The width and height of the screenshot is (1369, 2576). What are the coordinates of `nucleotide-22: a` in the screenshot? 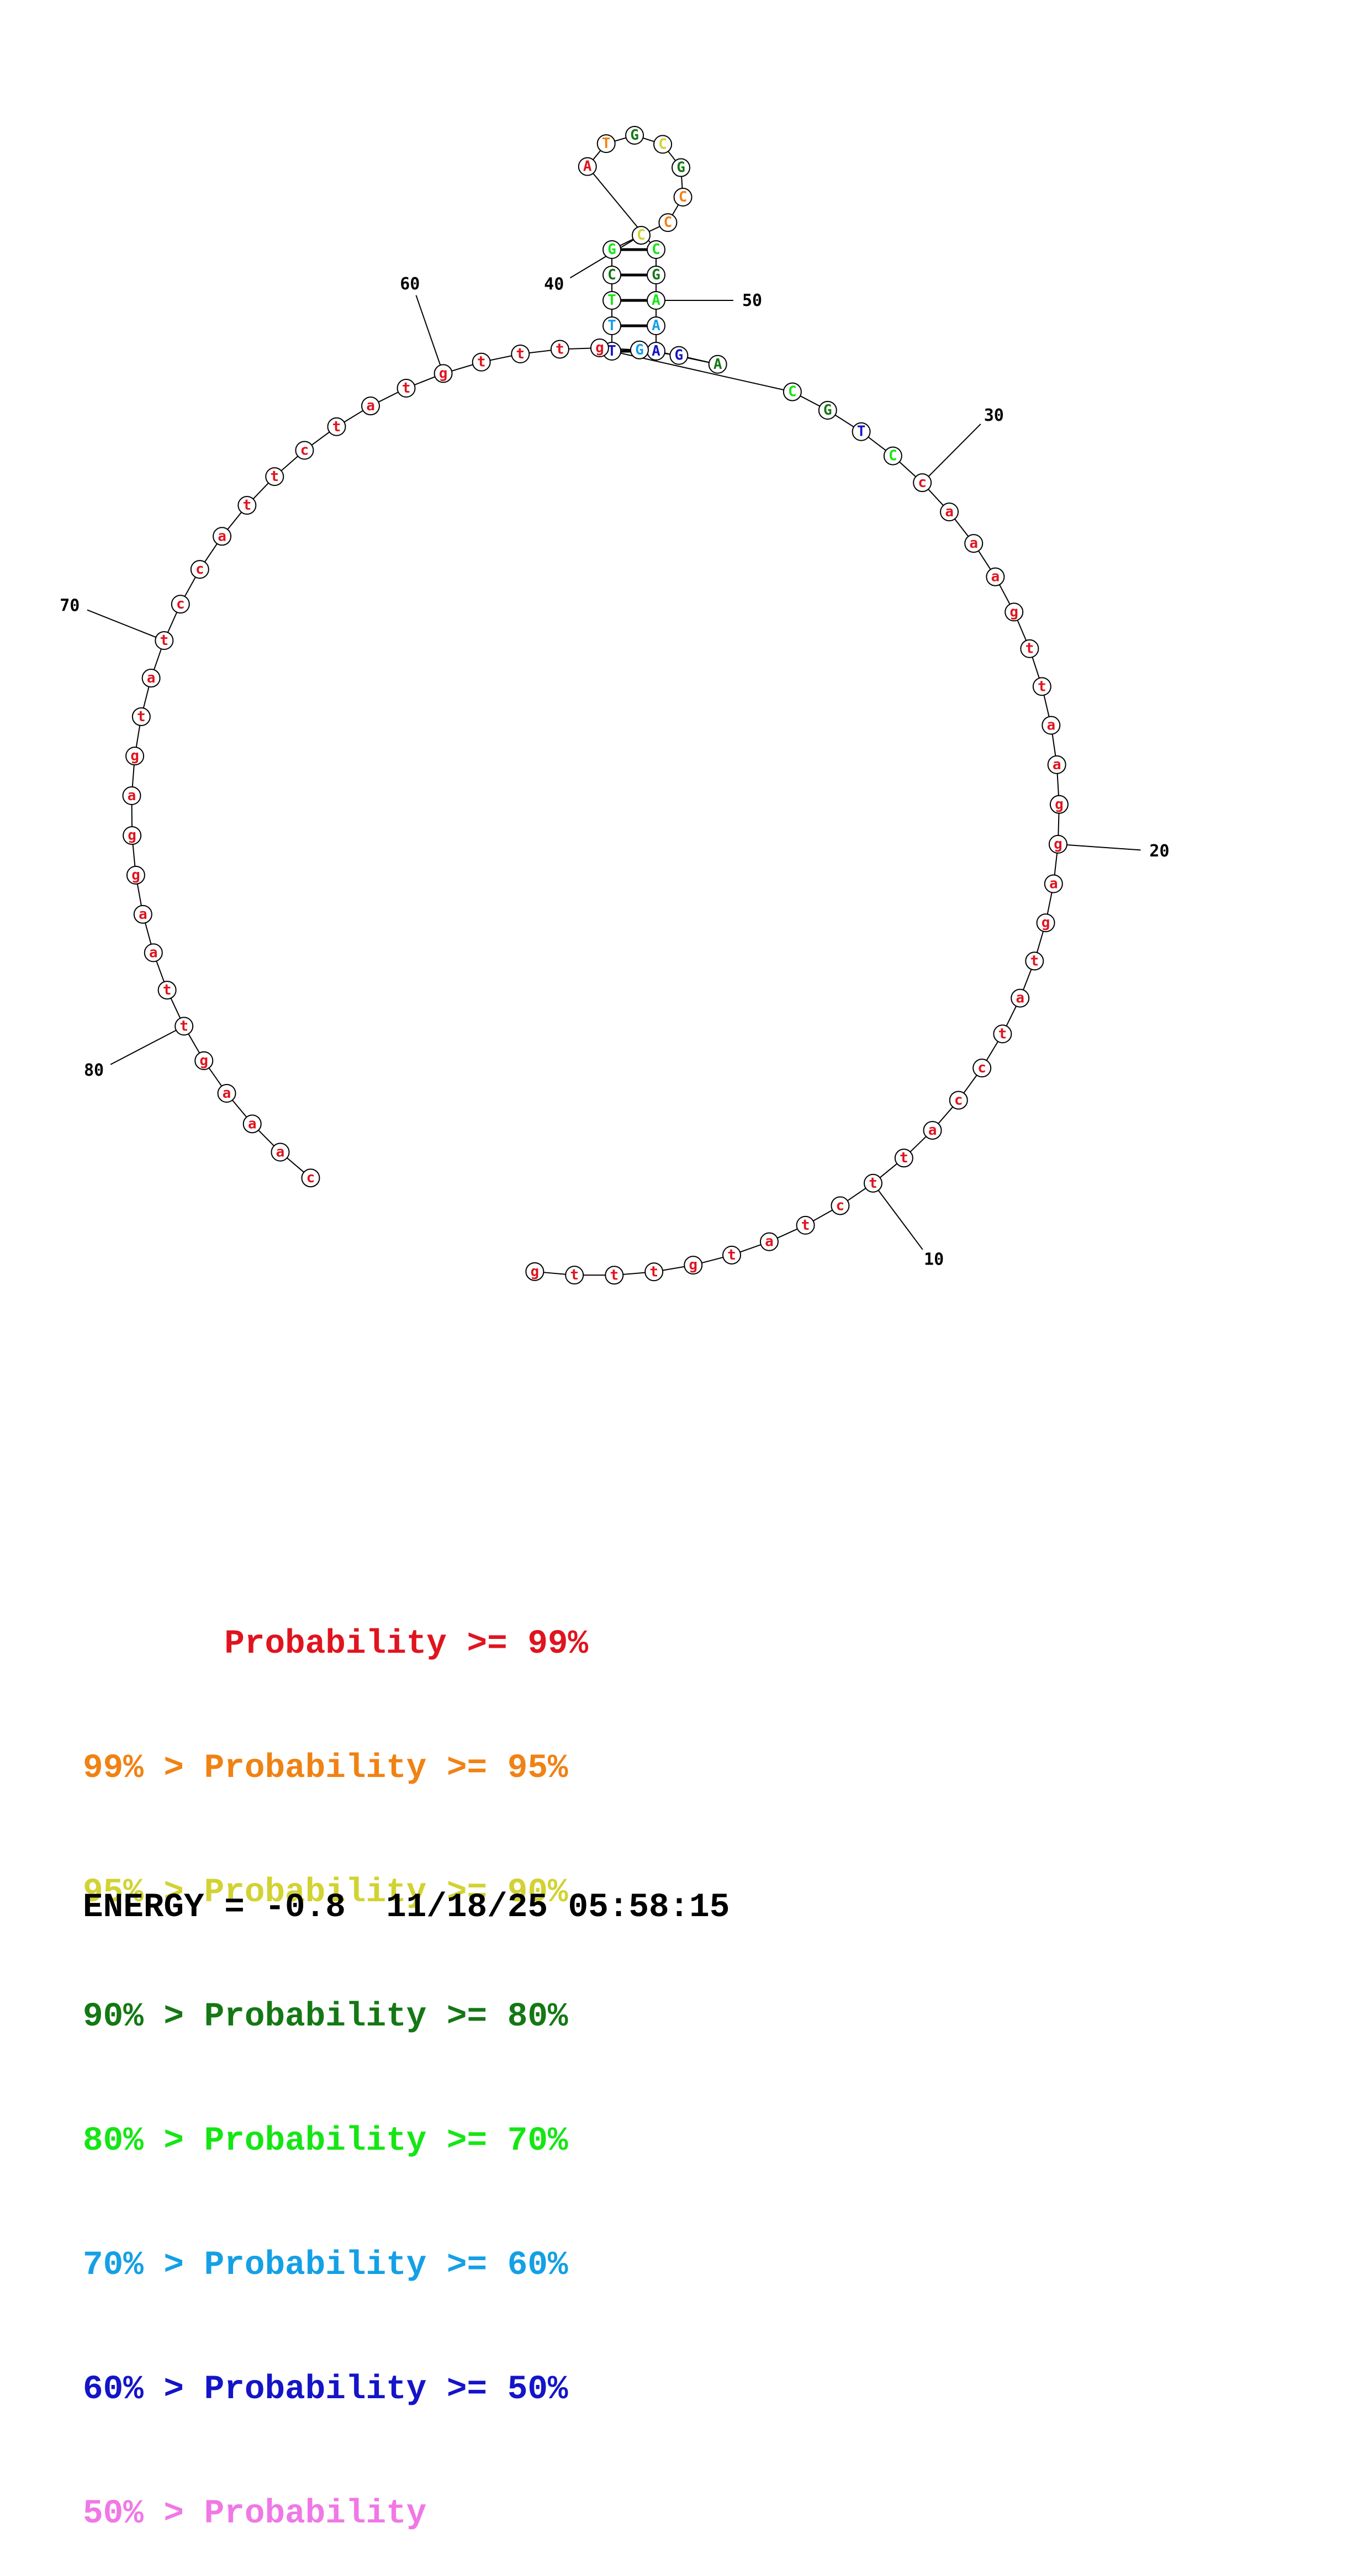 It's located at (1057, 765).